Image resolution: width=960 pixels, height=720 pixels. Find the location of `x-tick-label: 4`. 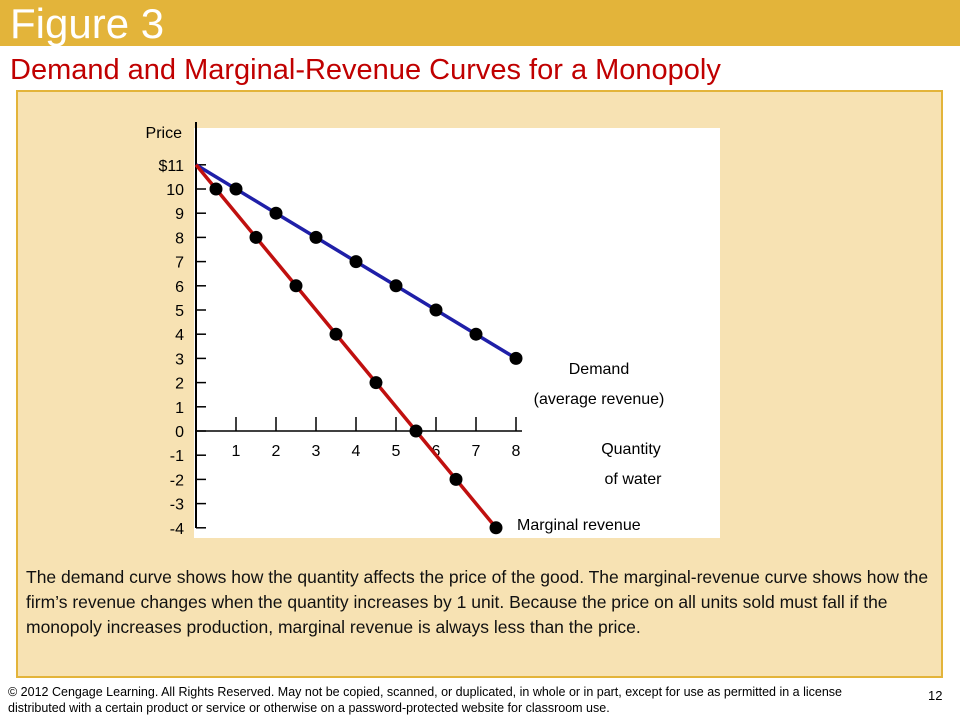

x-tick-label: 4 is located at coordinates (356, 451).